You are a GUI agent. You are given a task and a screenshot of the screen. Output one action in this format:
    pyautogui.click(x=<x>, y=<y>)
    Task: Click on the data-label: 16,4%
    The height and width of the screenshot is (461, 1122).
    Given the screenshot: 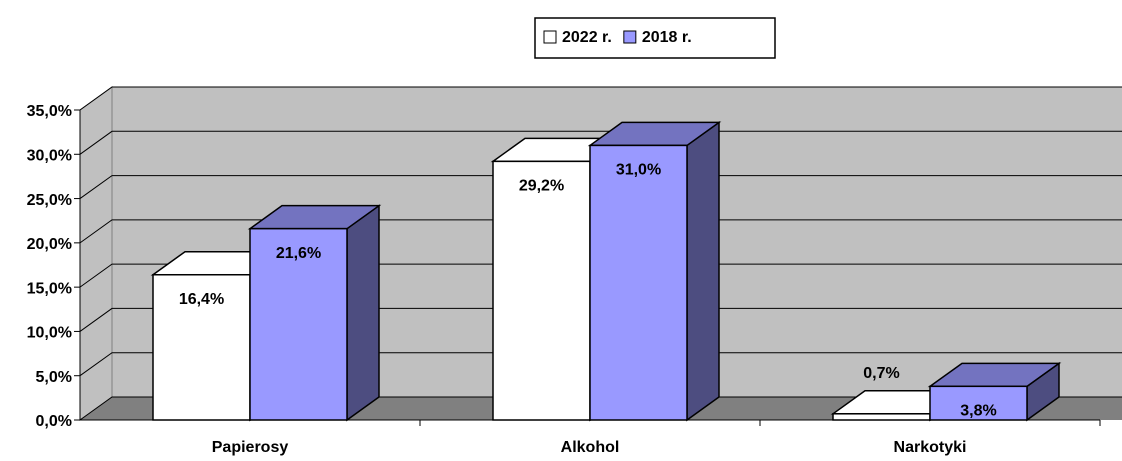 What is the action you would take?
    pyautogui.click(x=201, y=299)
    